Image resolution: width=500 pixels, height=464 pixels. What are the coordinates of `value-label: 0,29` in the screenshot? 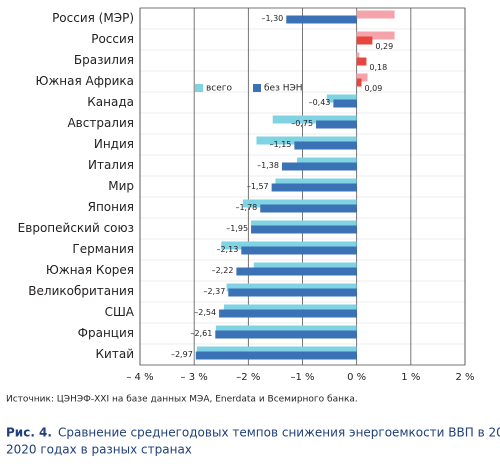 It's located at (384, 46).